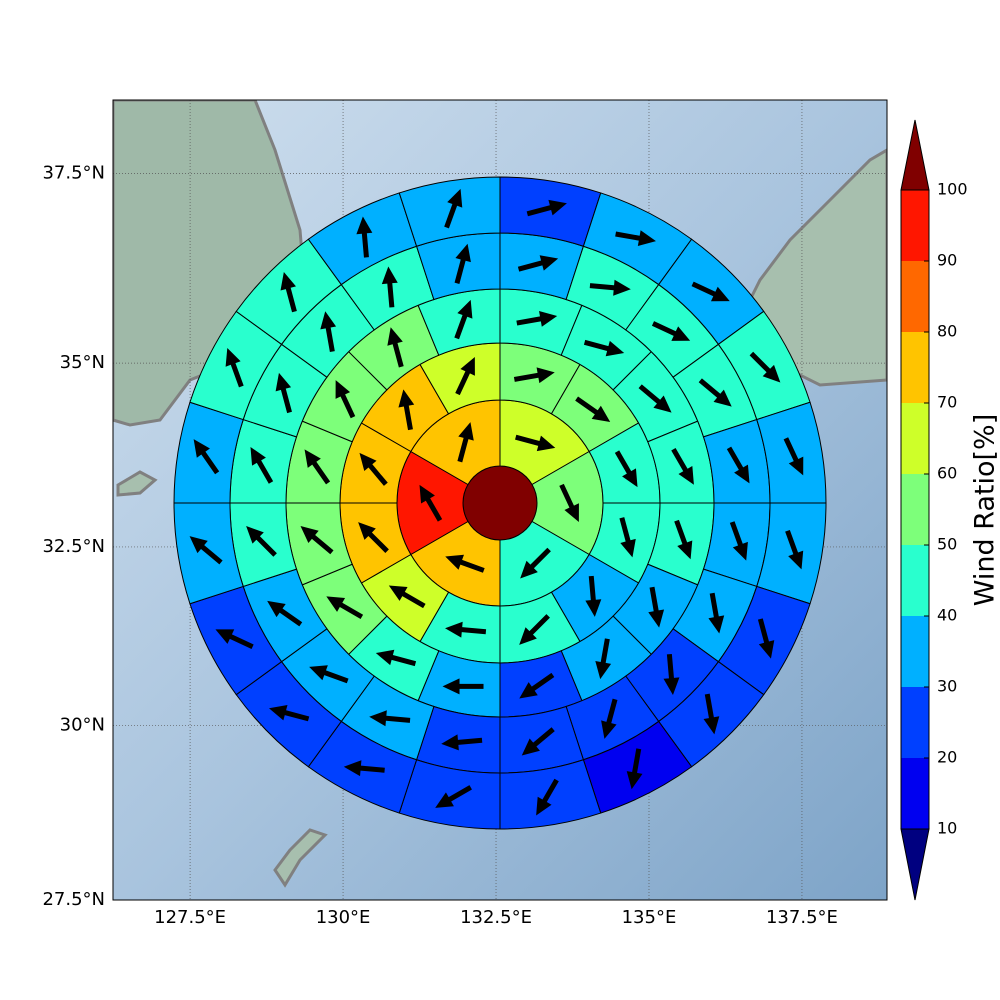  I want to click on colorbar-tick-label: 20, so click(947, 757).